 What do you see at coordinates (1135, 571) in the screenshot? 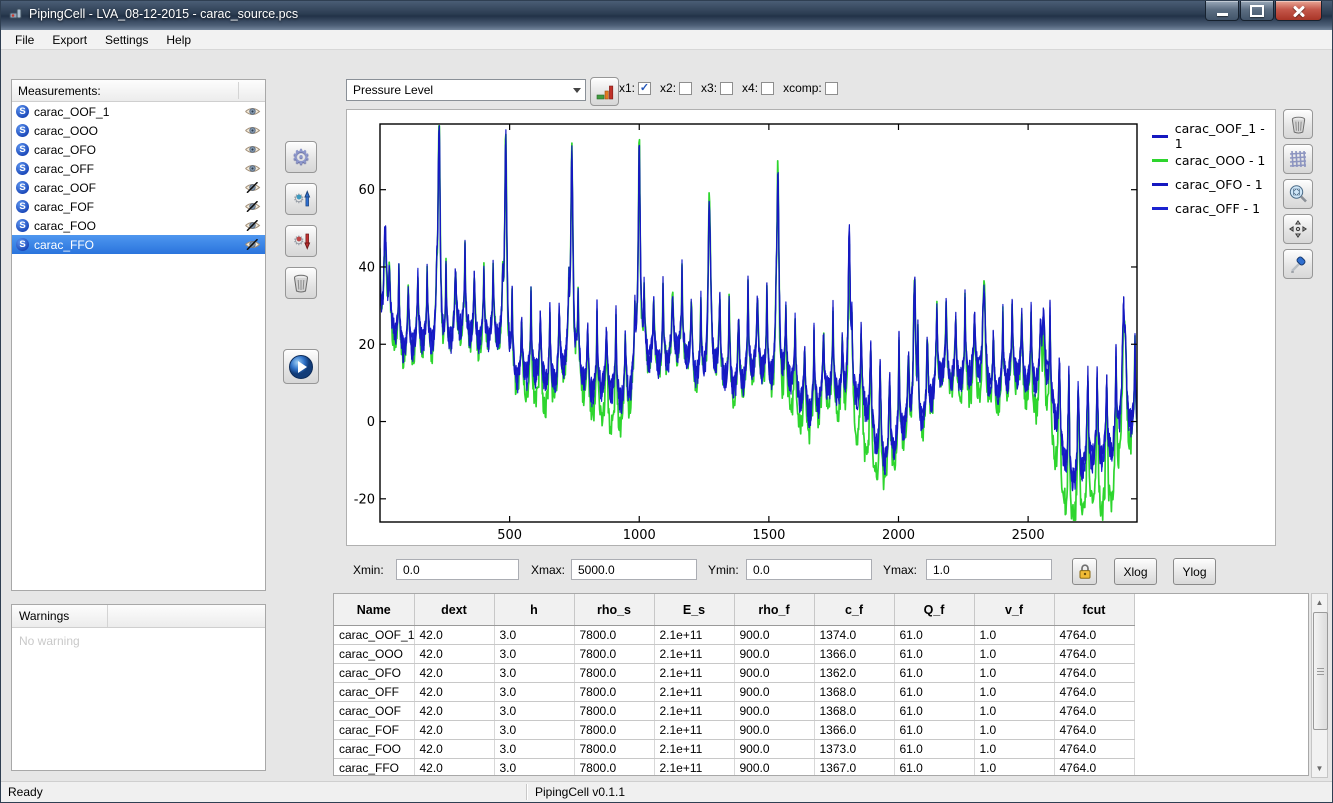
I see `xlog-button: Xlog` at bounding box center [1135, 571].